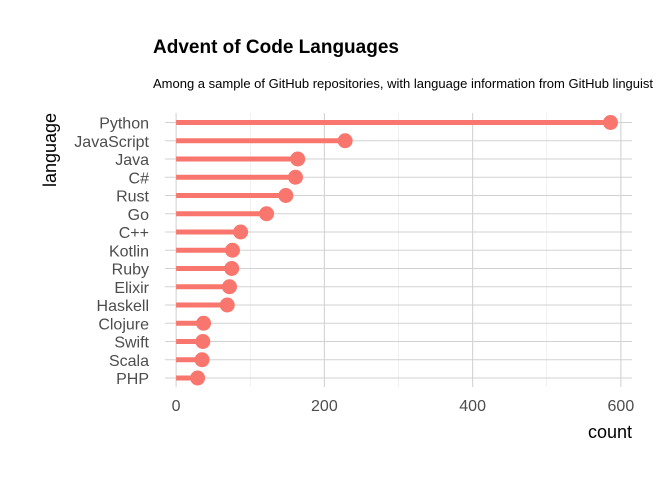  I want to click on x-tick-label: 200, so click(324, 406).